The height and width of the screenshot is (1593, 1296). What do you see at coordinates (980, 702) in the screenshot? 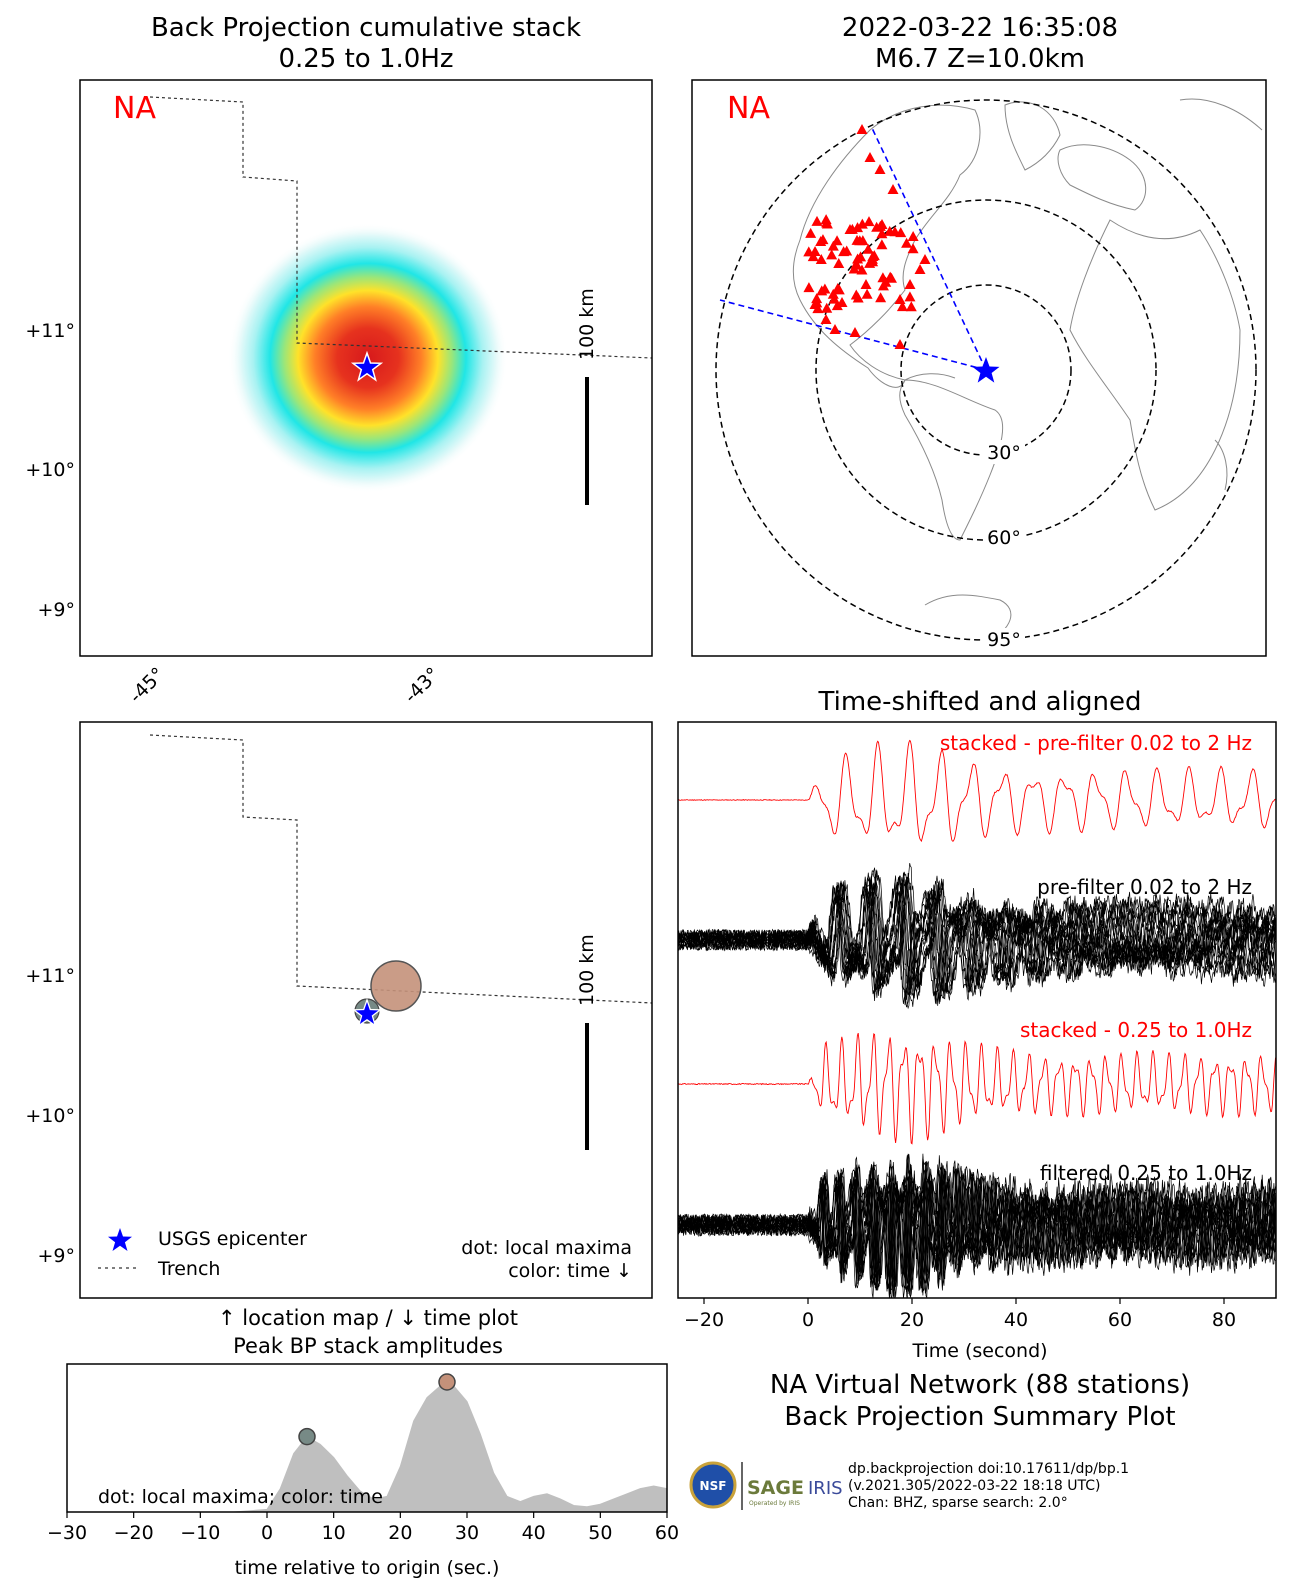
I see `traces-title: Time-shifted and aligned` at bounding box center [980, 702].